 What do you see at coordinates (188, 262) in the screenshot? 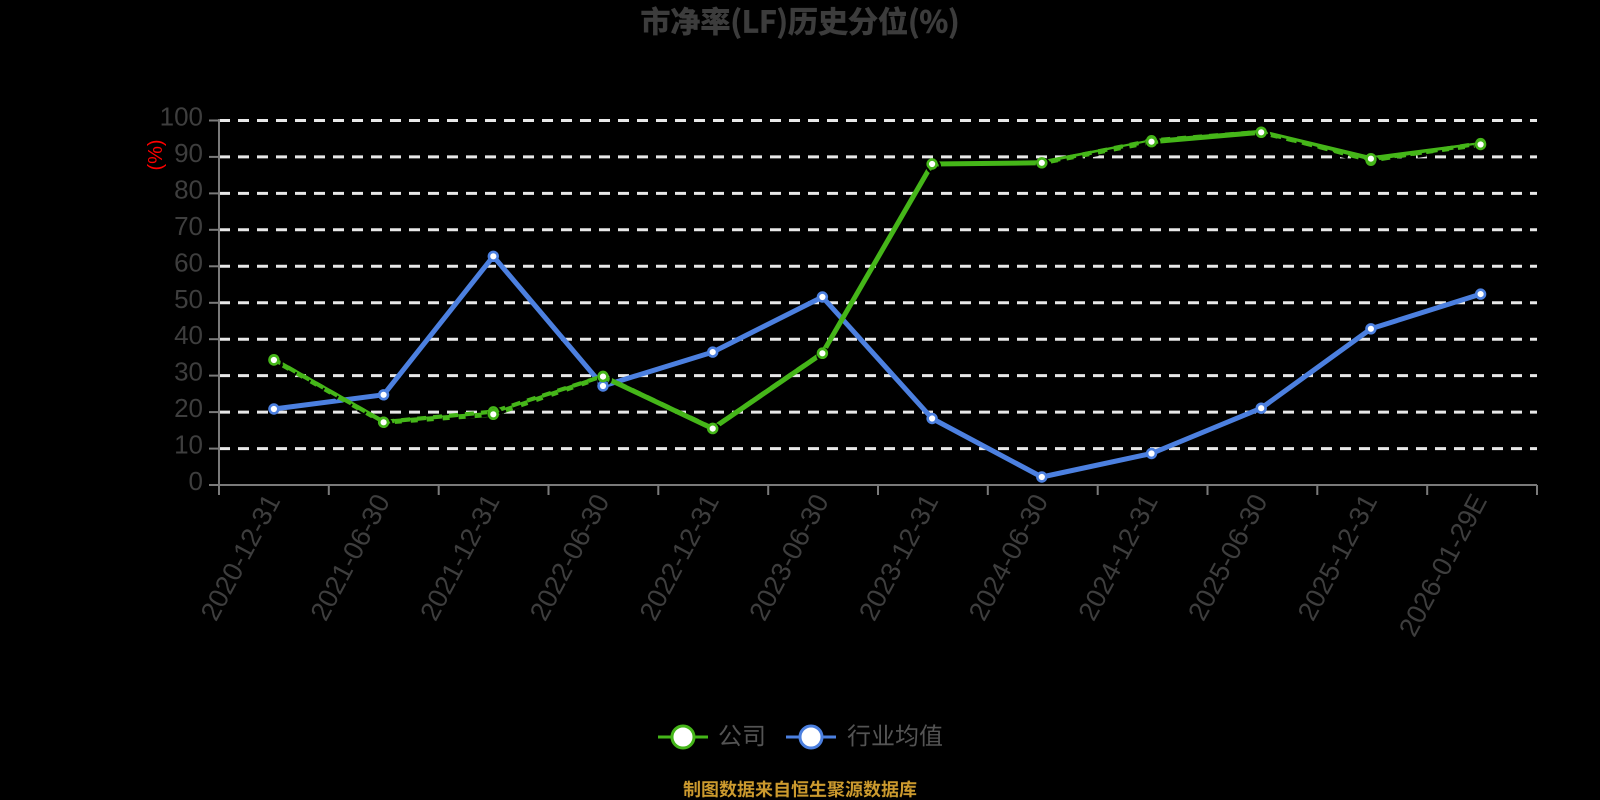
I see `svg-text: 60` at bounding box center [188, 262].